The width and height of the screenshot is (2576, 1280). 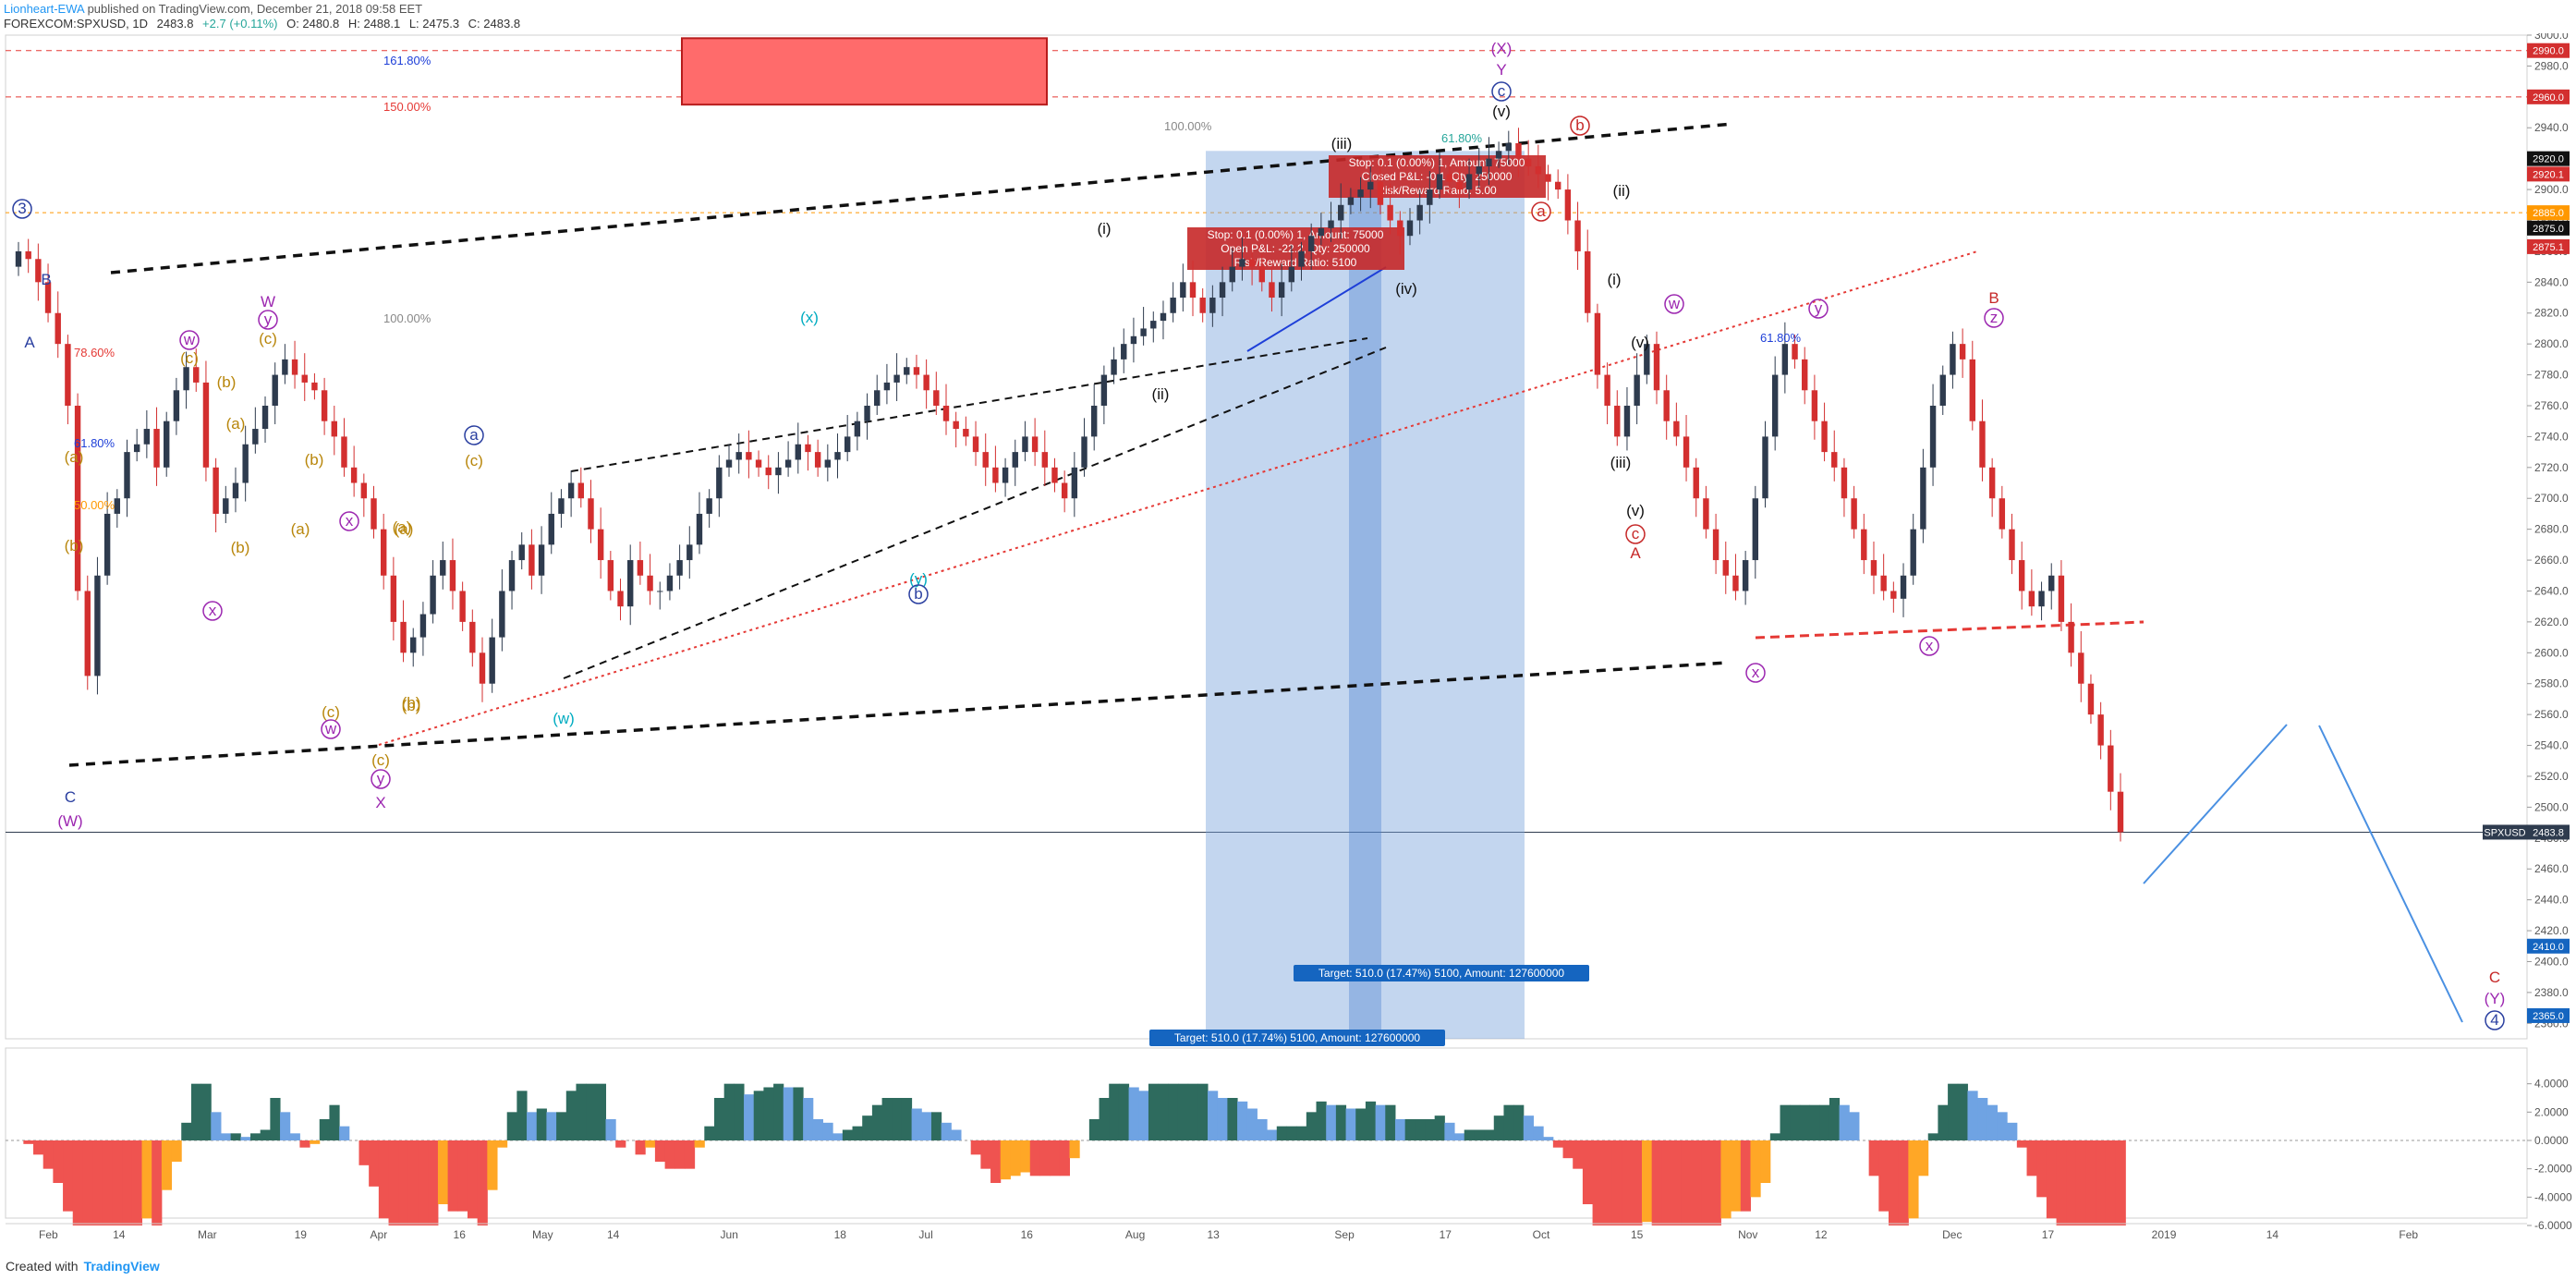 What do you see at coordinates (44, 9) in the screenshot?
I see `author-link: Lionheart-EWA` at bounding box center [44, 9].